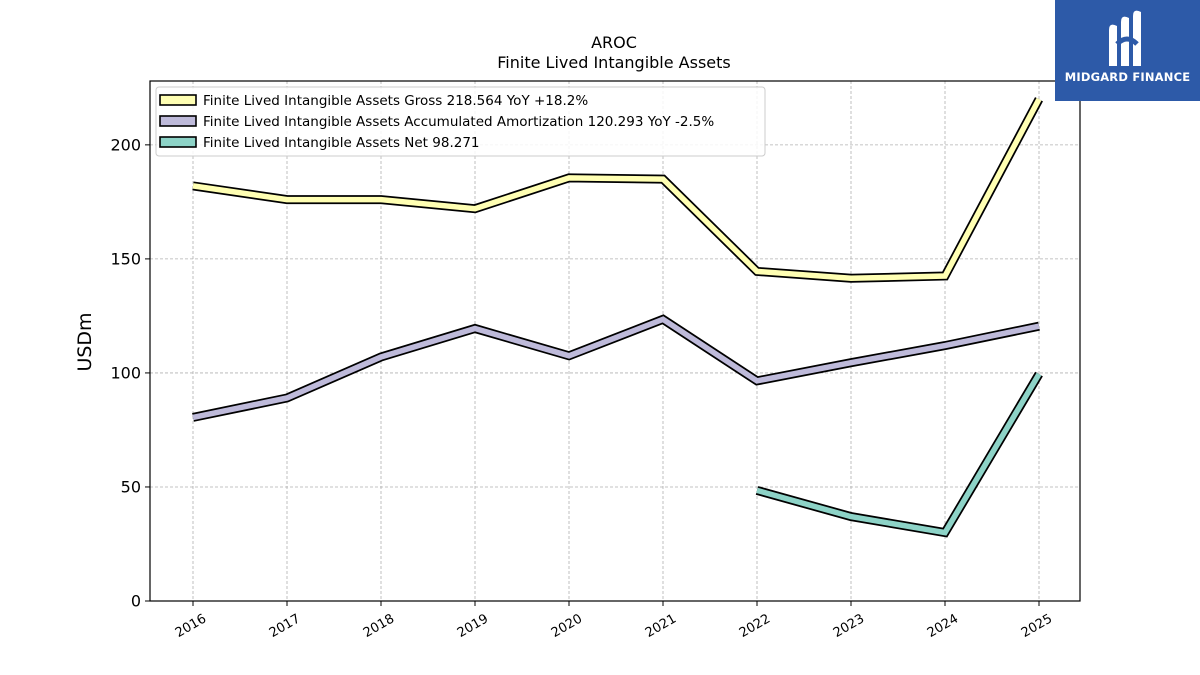  I want to click on x-tick-label: 2017, so click(285, 626).